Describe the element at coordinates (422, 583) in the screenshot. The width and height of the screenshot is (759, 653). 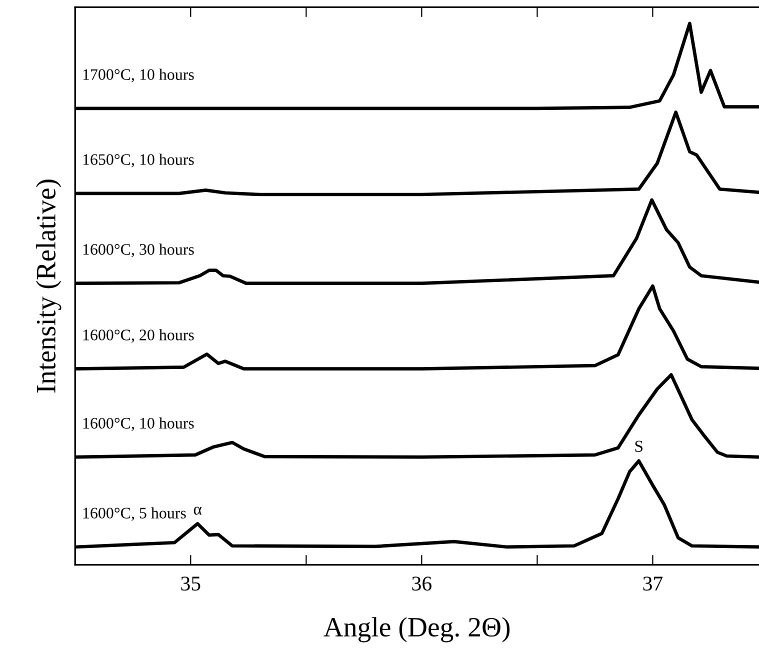
I see `x-tick-label: 36` at that location.